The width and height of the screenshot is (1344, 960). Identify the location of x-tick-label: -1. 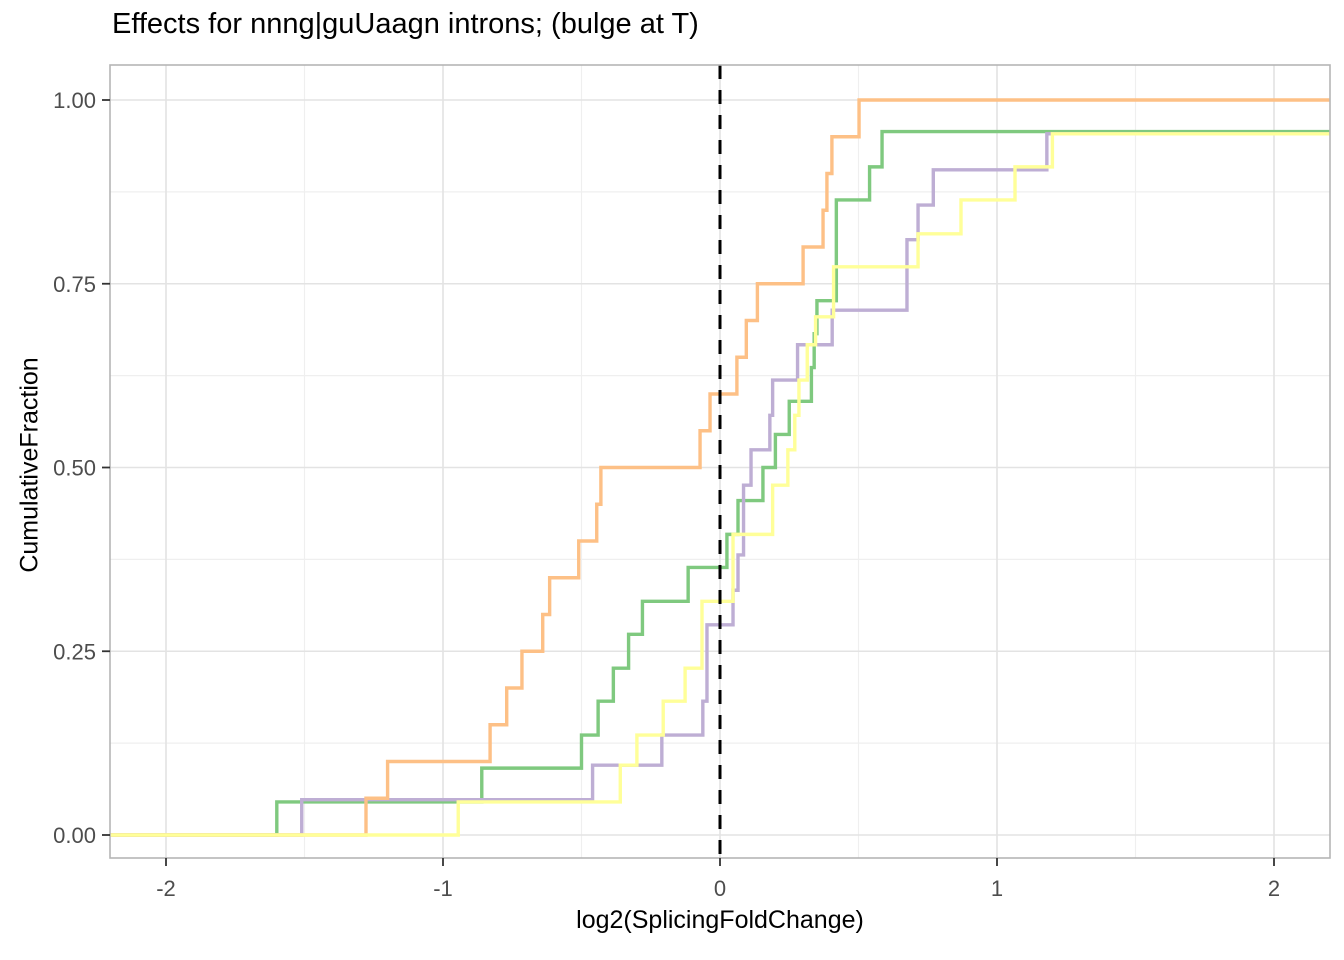
(443, 888).